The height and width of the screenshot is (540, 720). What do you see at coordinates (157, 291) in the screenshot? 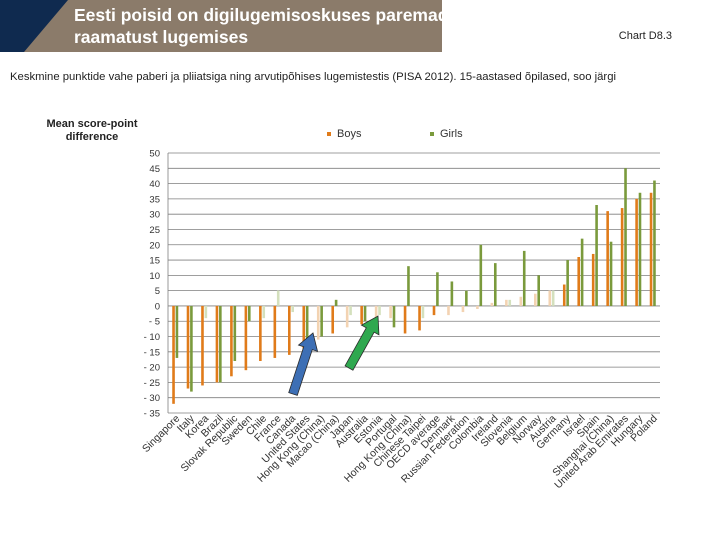
I see `y-tick-label: 5` at bounding box center [157, 291].